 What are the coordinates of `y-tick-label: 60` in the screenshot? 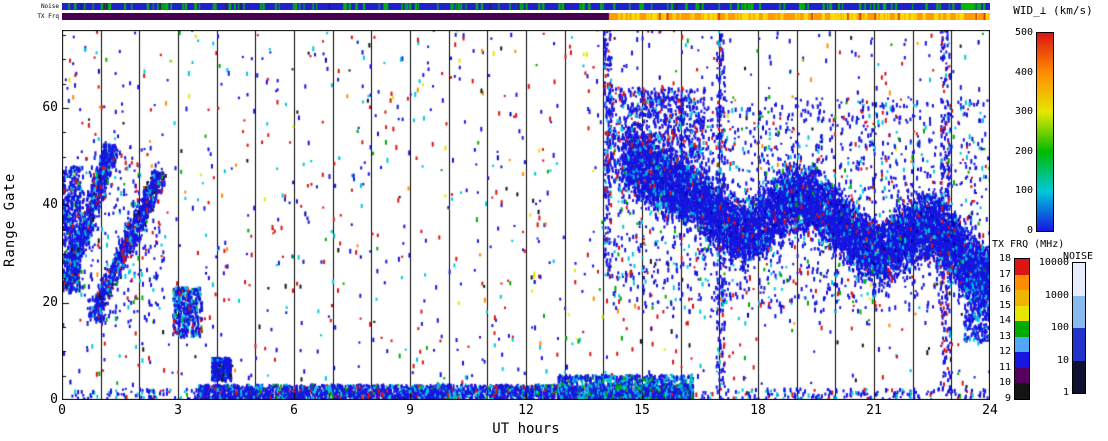 It's located at (50, 107).